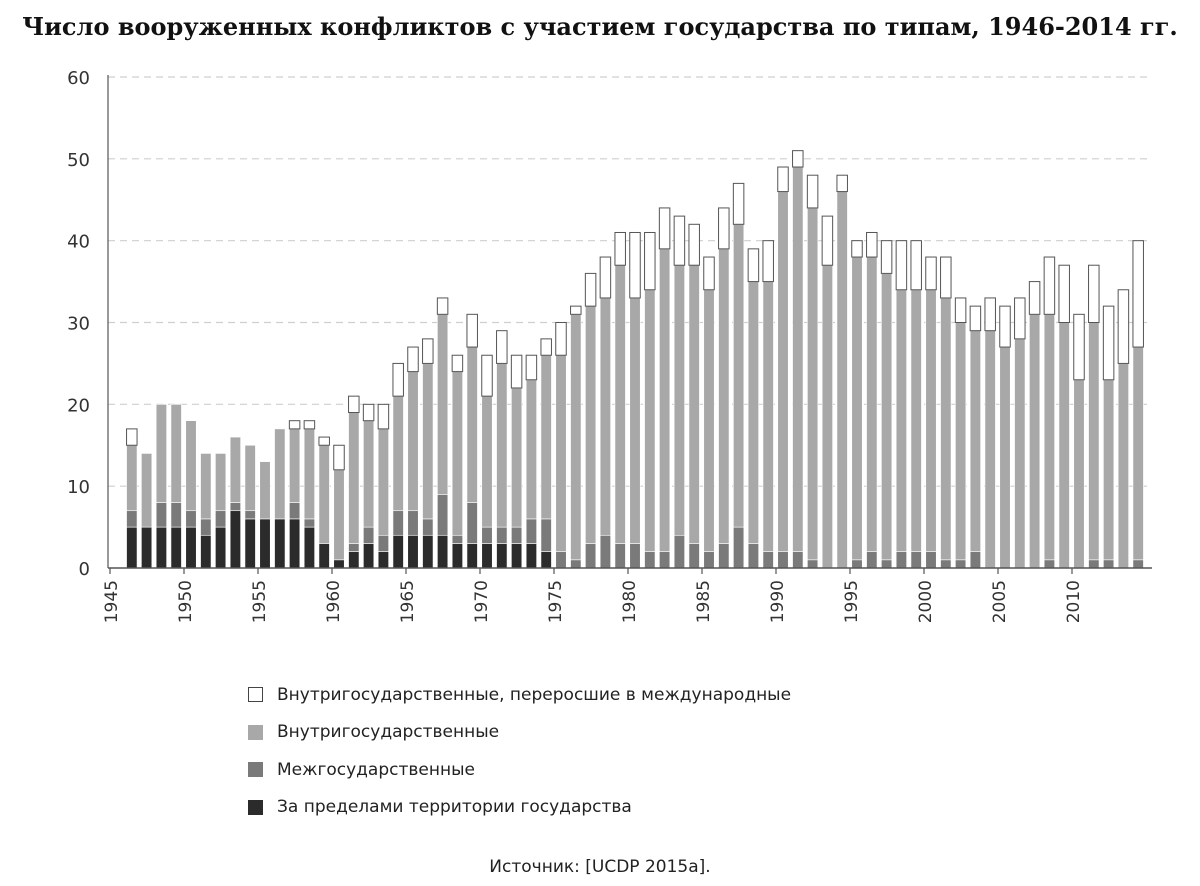 The image size is (1200, 886). What do you see at coordinates (778, 601) in the screenshot?
I see `x-tick-label-1990: 1990` at bounding box center [778, 601].